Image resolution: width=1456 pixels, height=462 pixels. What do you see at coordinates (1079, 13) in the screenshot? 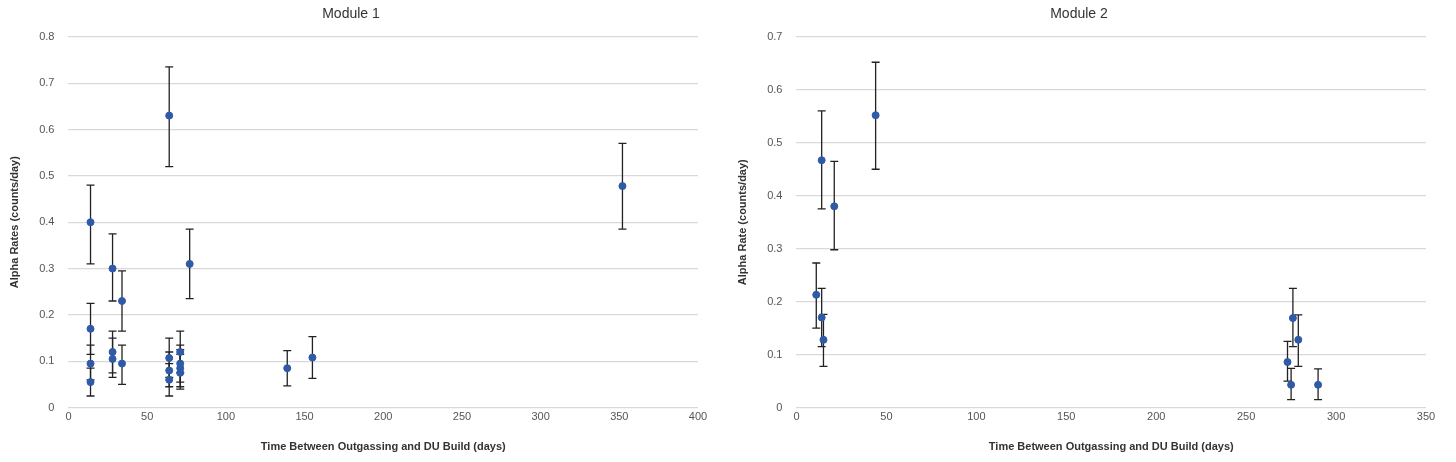
I see `chart-title: Module 2` at bounding box center [1079, 13].